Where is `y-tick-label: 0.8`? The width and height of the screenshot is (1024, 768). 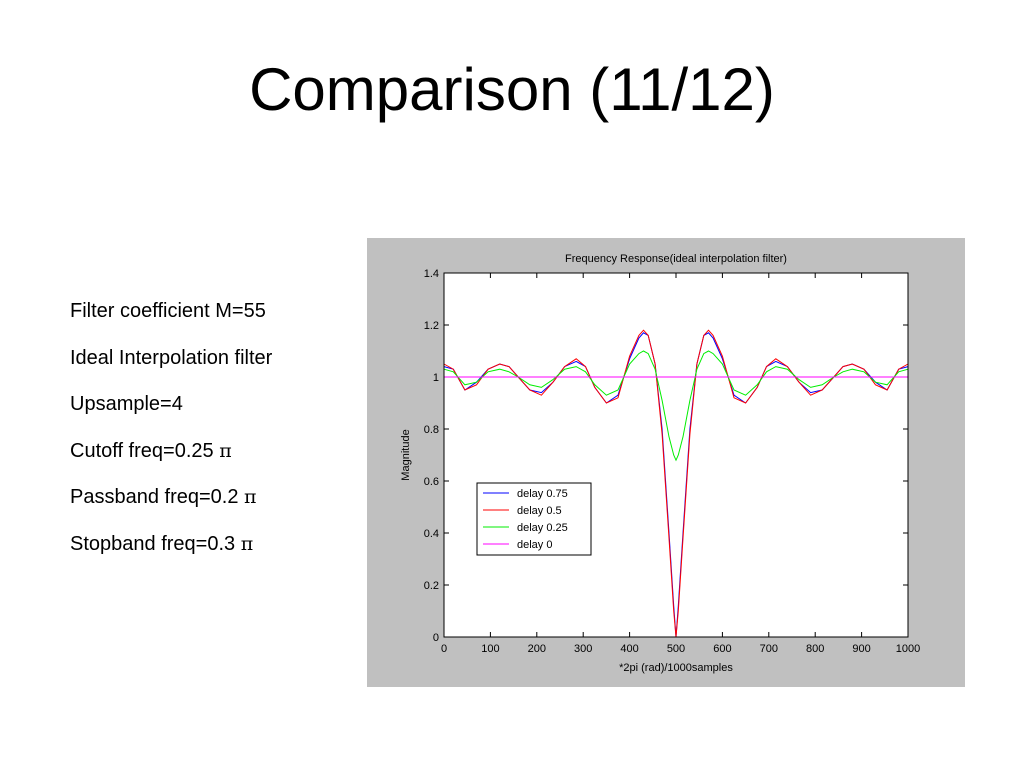 y-tick-label: 0.8 is located at coordinates (431, 430).